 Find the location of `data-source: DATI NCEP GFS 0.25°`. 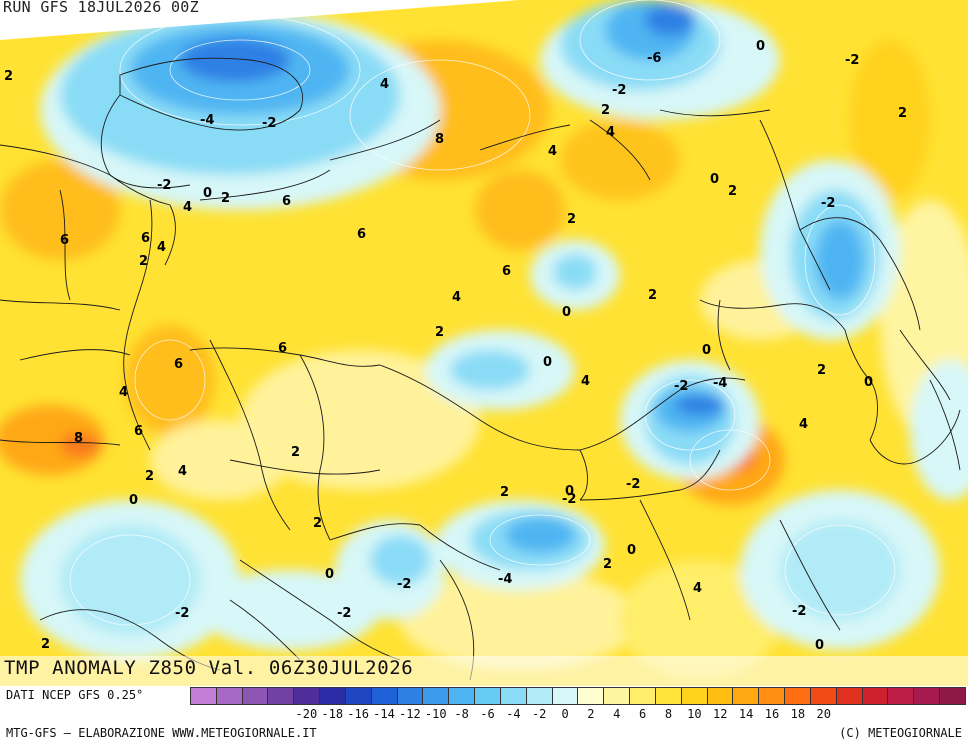

data-source: DATI NCEP GFS 0.25° is located at coordinates (75, 695).